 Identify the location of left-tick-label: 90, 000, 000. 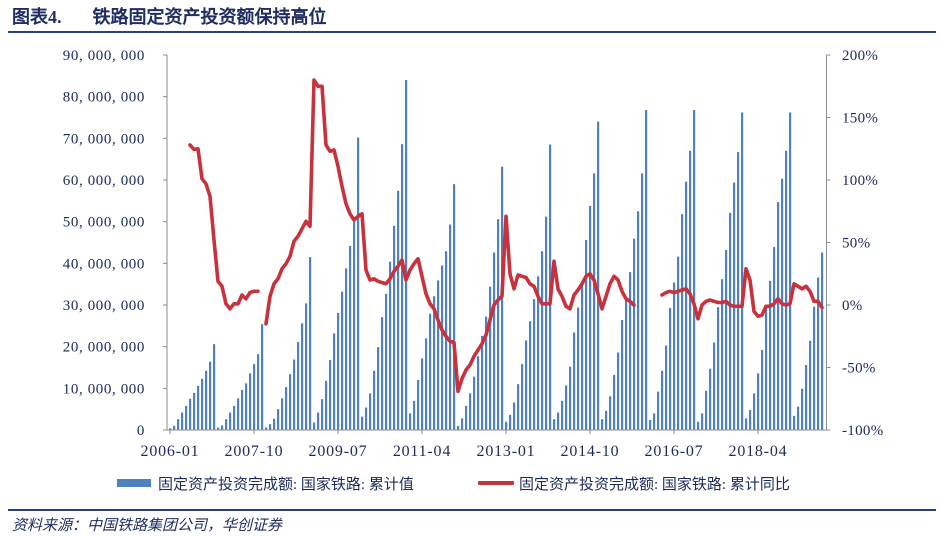
(104, 56).